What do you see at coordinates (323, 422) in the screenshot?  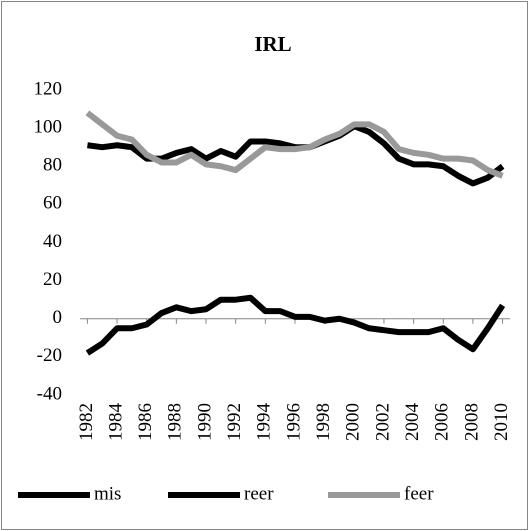 I see `x-tick-label: 1998` at bounding box center [323, 422].